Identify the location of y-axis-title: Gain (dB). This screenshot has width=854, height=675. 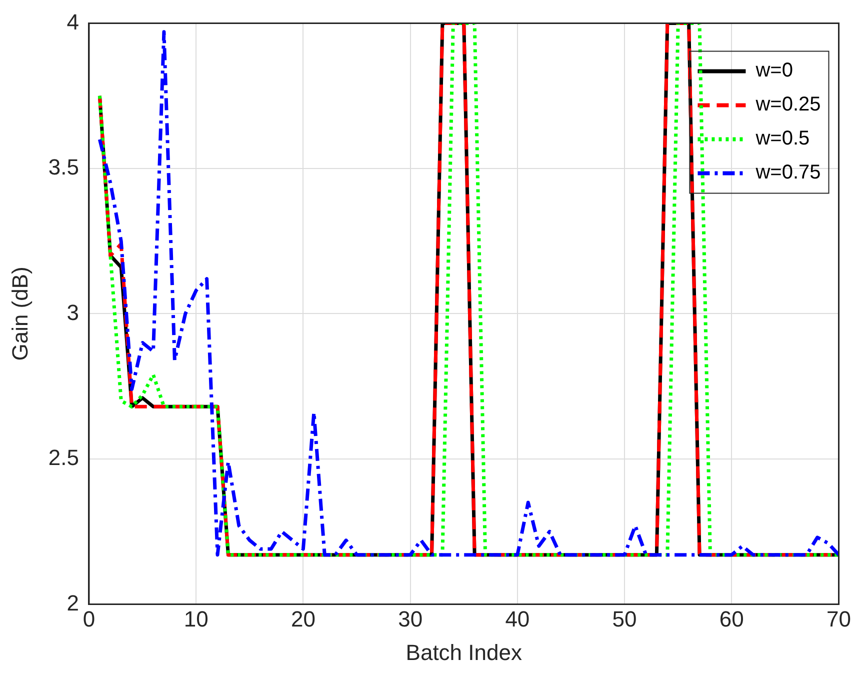
(19, 313).